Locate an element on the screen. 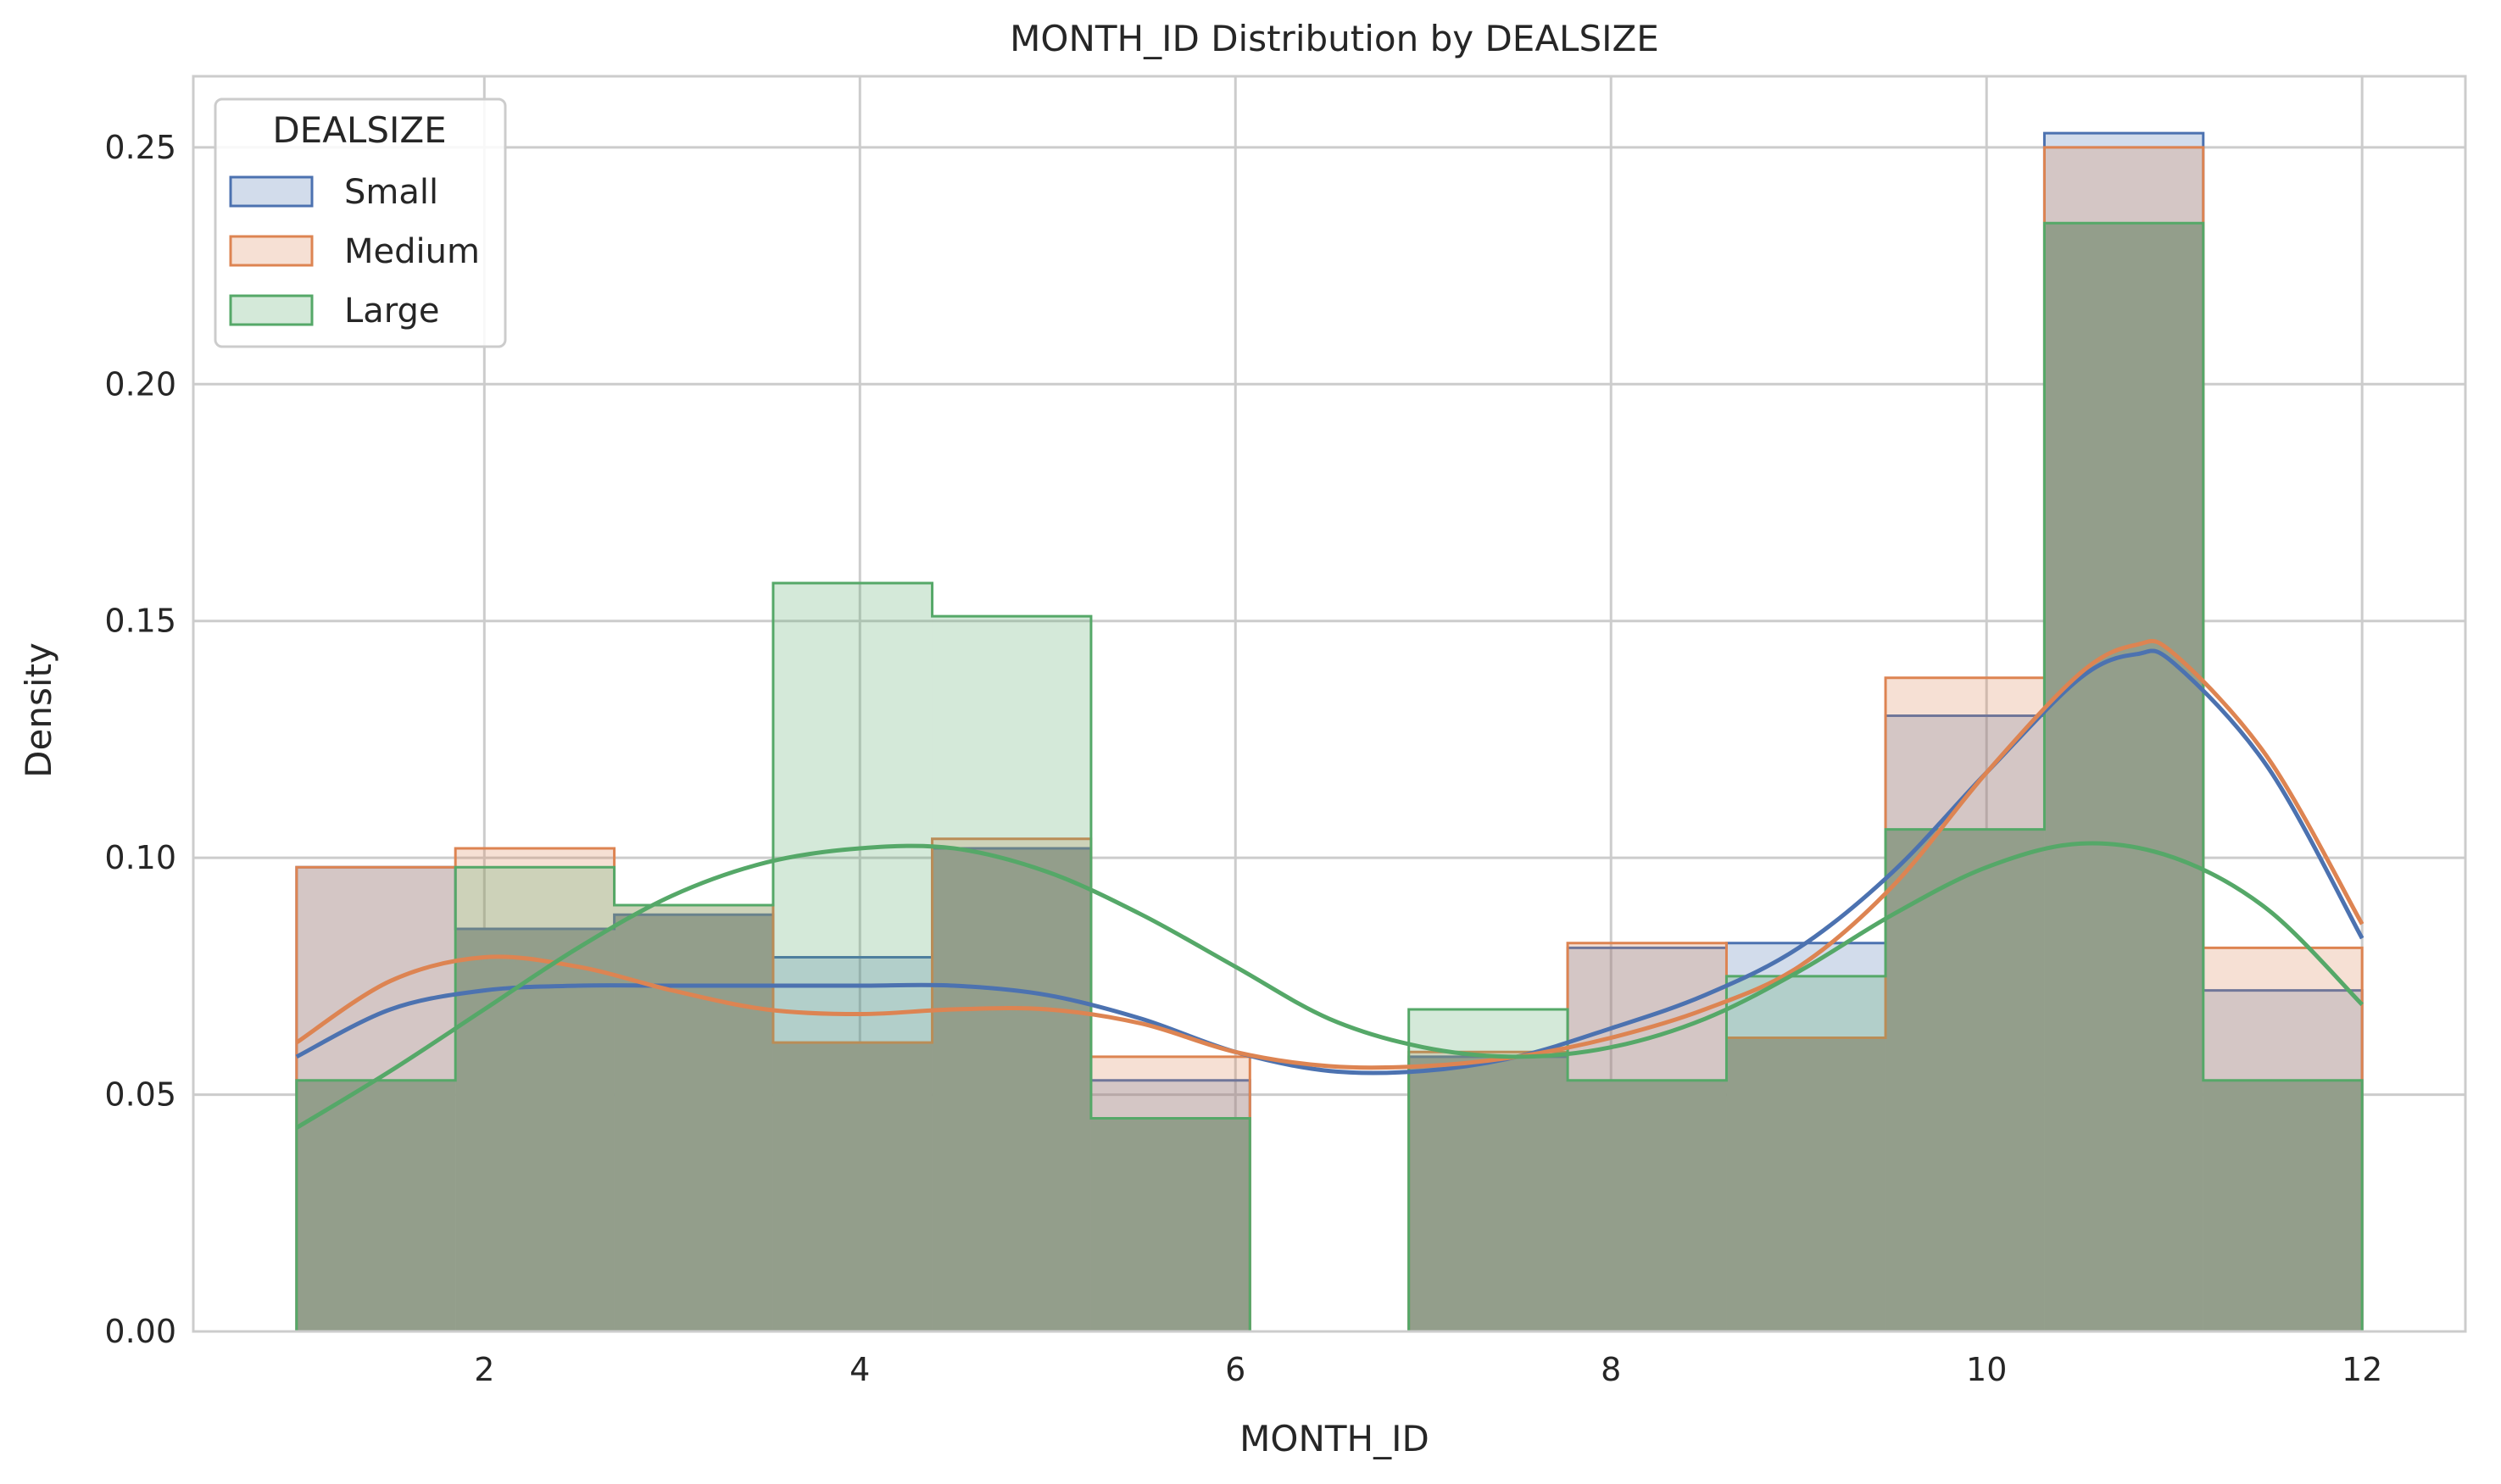 The width and height of the screenshot is (2501, 1484). legend-label-medium: Medium is located at coordinates (412, 252).